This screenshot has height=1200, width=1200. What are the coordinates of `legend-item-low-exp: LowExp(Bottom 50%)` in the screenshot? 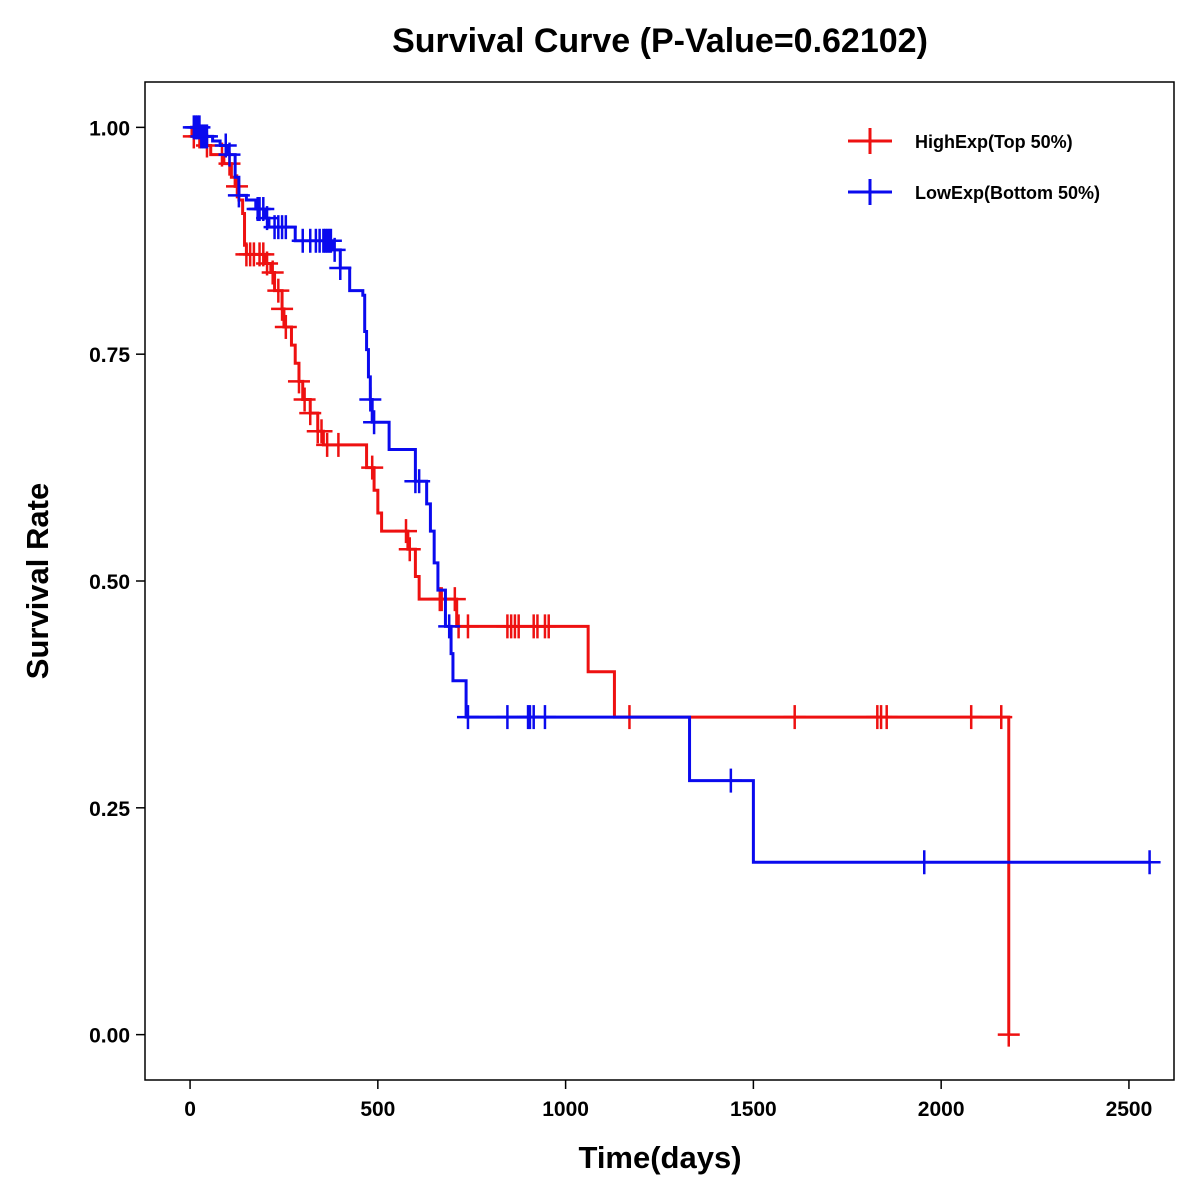 It's located at (974, 192).